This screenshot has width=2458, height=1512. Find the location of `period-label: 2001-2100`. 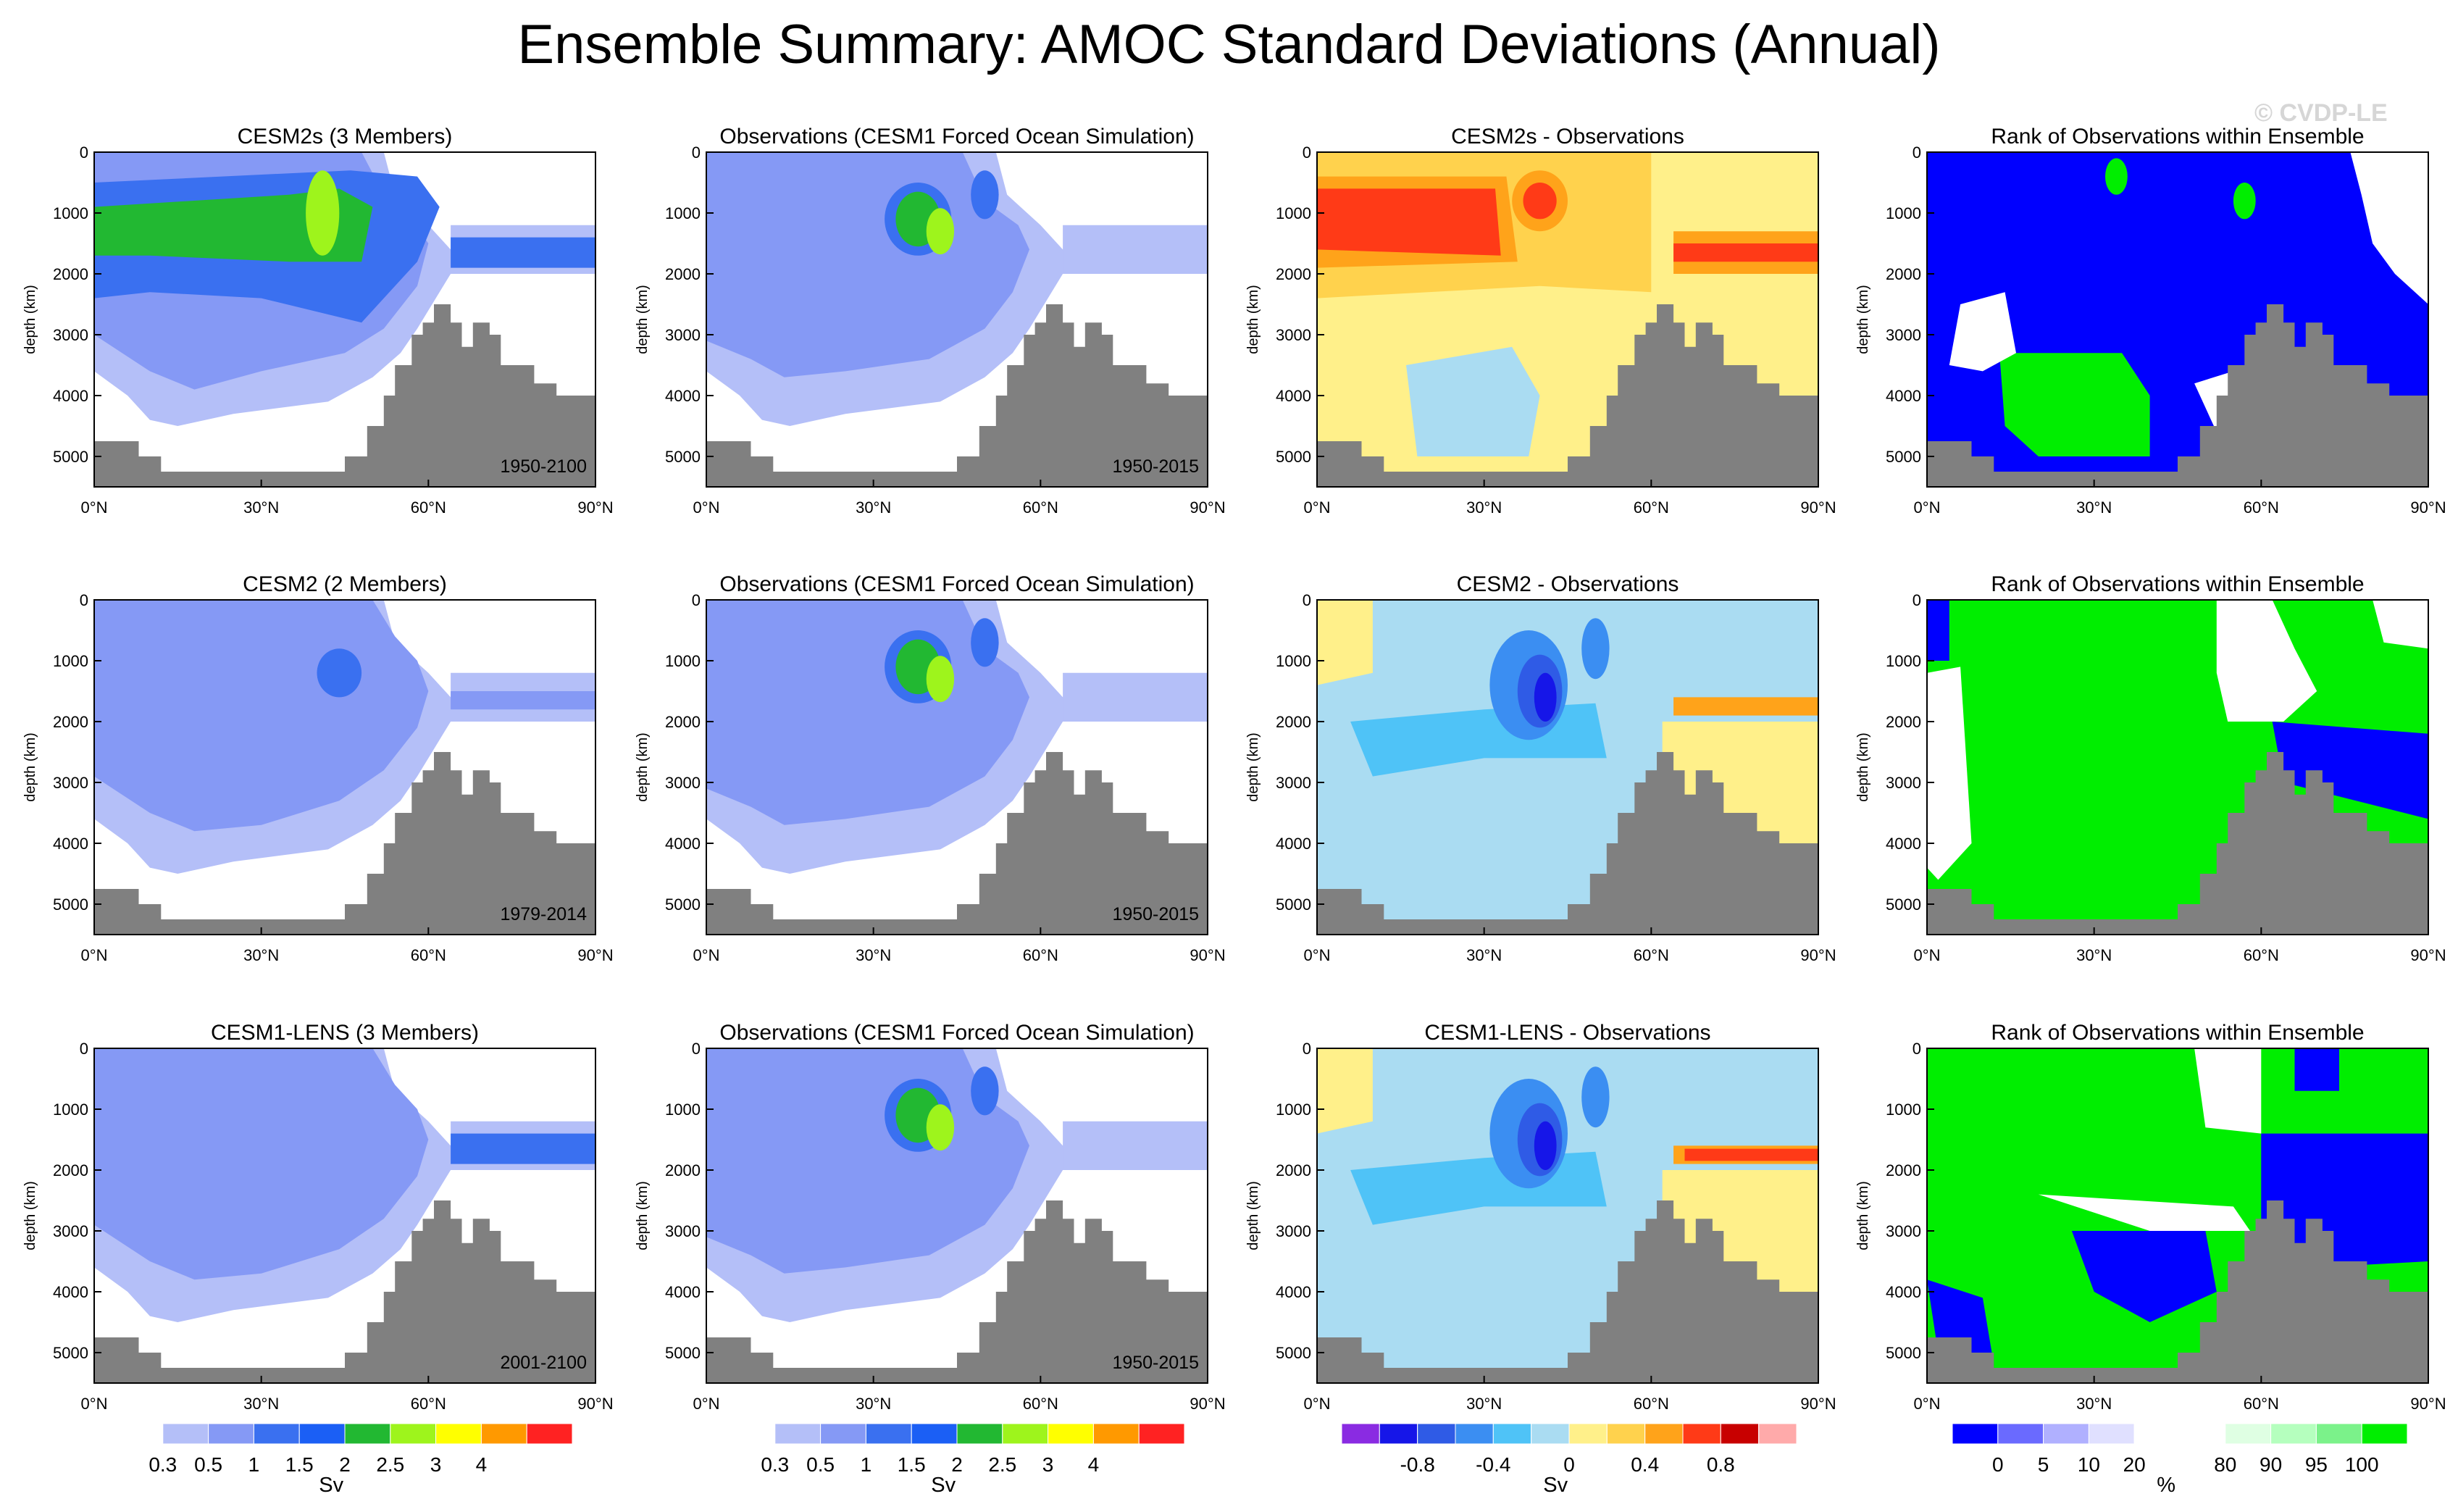

period-label: 2001-2100 is located at coordinates (543, 1363).